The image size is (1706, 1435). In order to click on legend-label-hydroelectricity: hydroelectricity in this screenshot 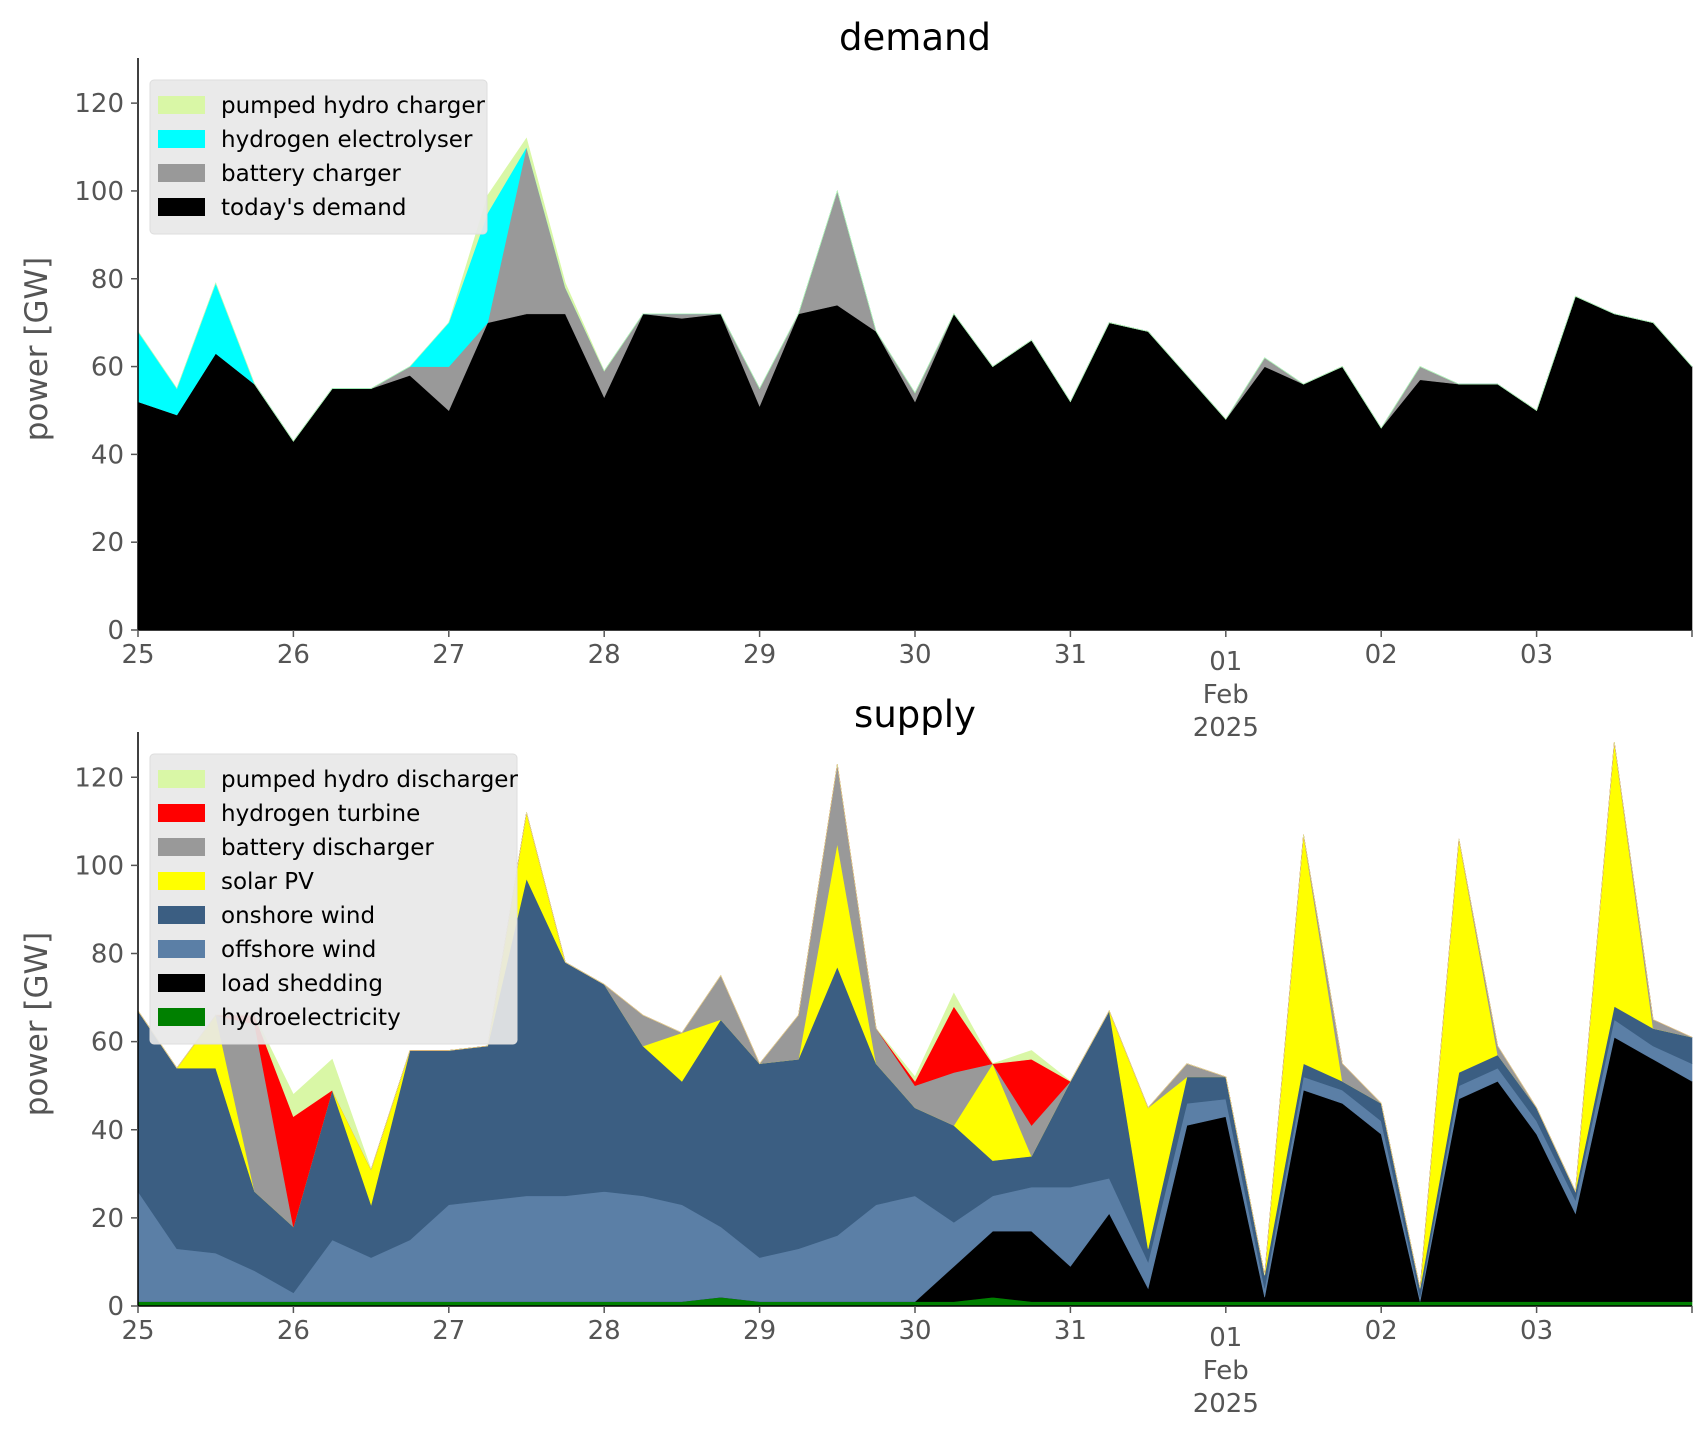, I will do `click(311, 1018)`.